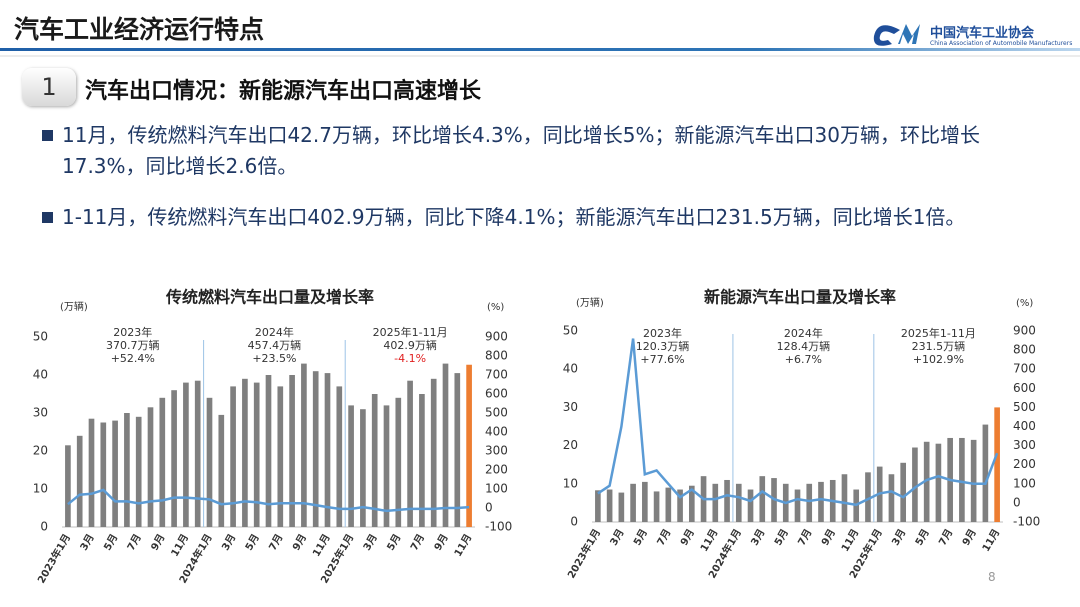 The image size is (1080, 607). Describe the element at coordinates (938, 359) in the screenshot. I see `annotation: +102.9%` at that location.